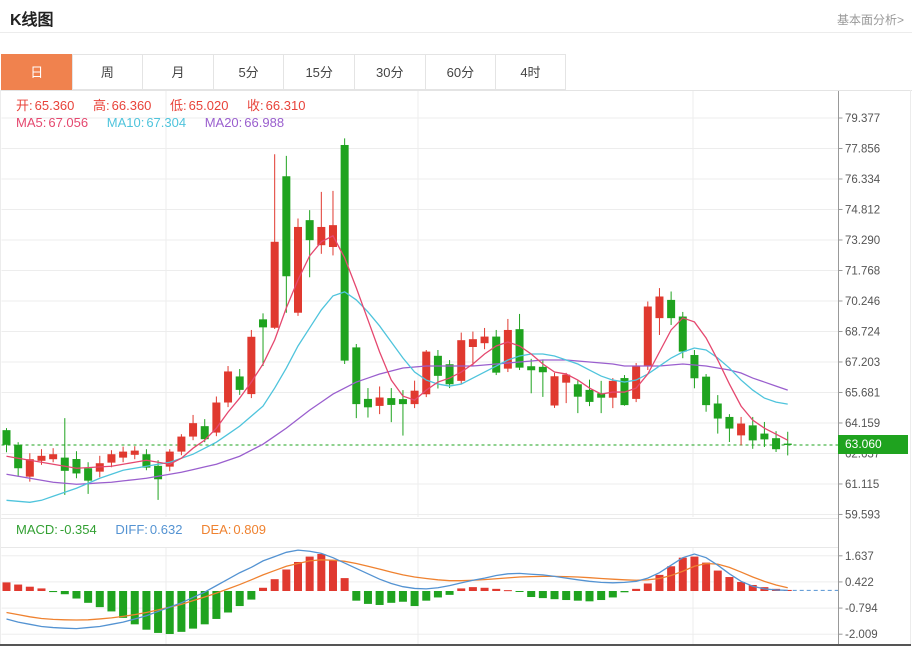 This screenshot has height=651, width=912. What do you see at coordinates (530, 72) in the screenshot?
I see `tab-4时: 4时` at bounding box center [530, 72].